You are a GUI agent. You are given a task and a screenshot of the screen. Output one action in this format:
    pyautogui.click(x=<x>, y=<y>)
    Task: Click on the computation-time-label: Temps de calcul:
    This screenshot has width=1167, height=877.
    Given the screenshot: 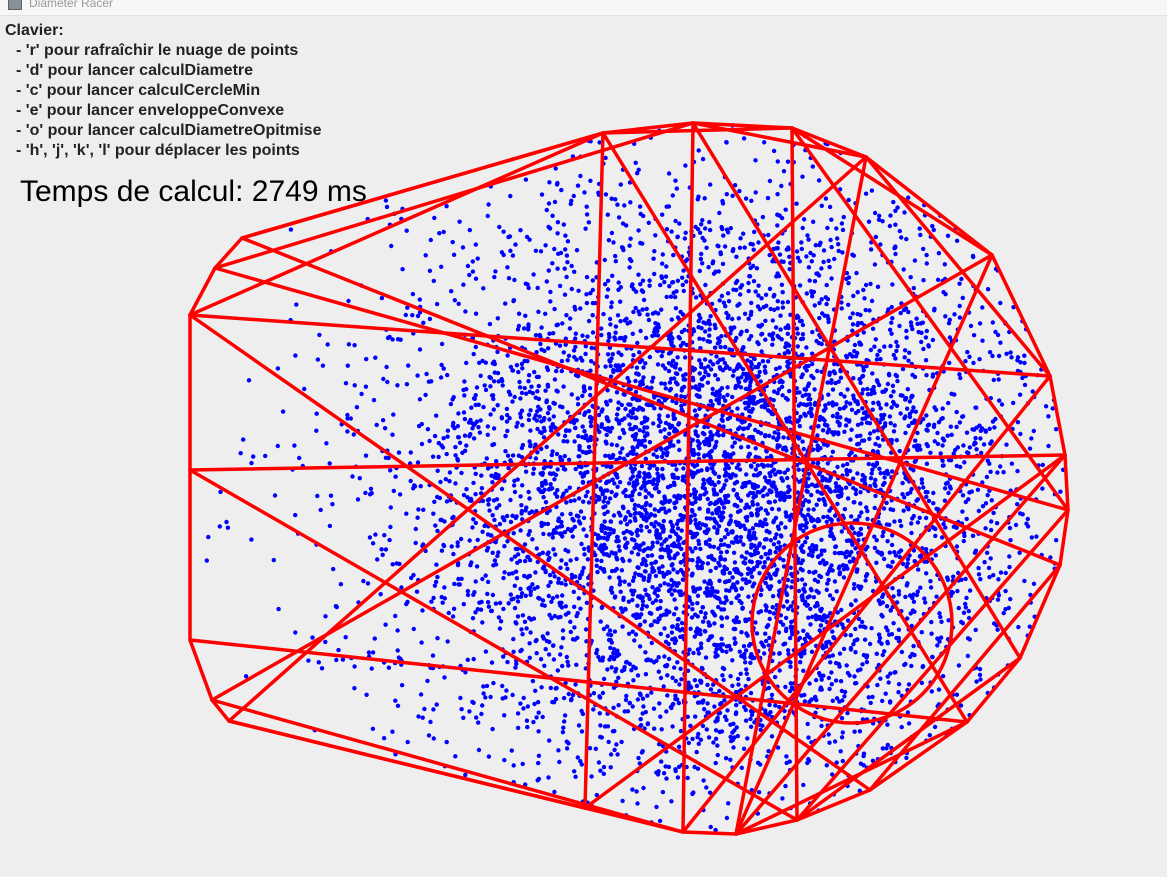 What is the action you would take?
    pyautogui.click(x=132, y=191)
    